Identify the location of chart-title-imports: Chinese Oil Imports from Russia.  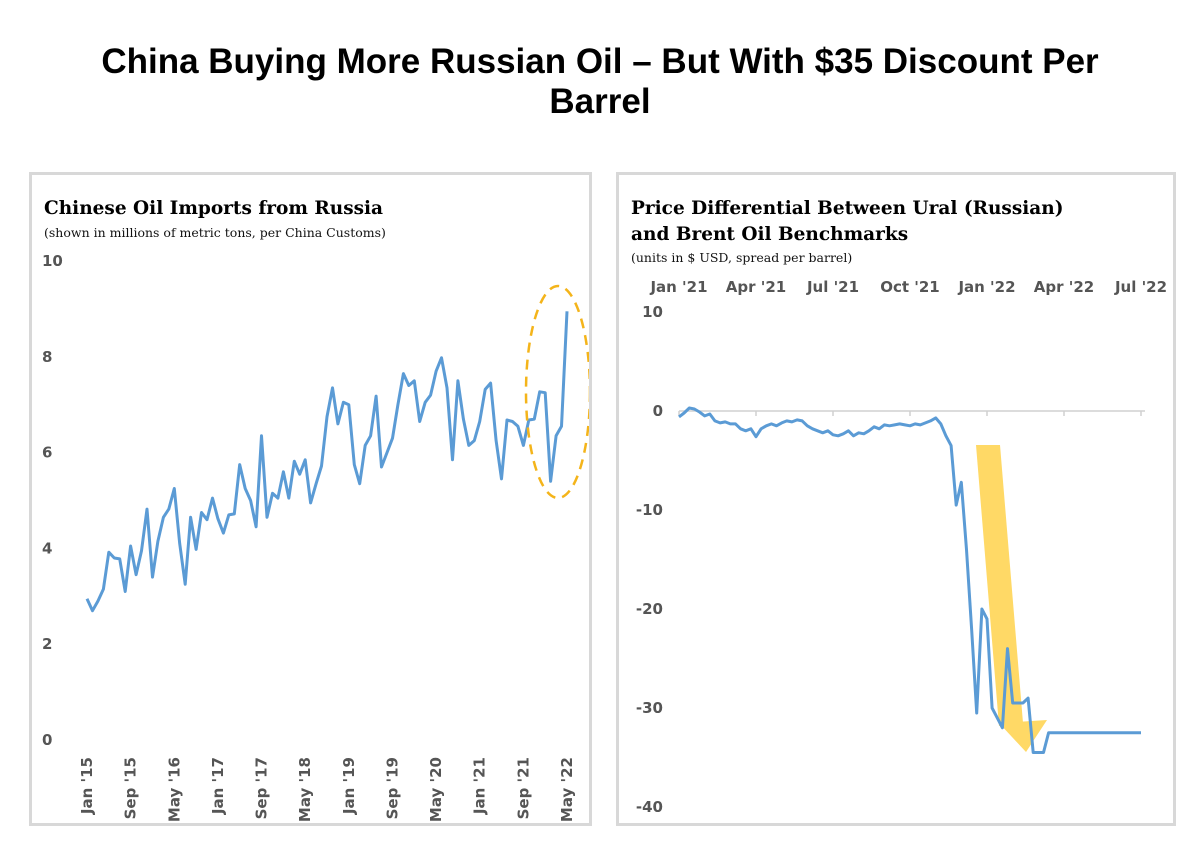
(214, 208).